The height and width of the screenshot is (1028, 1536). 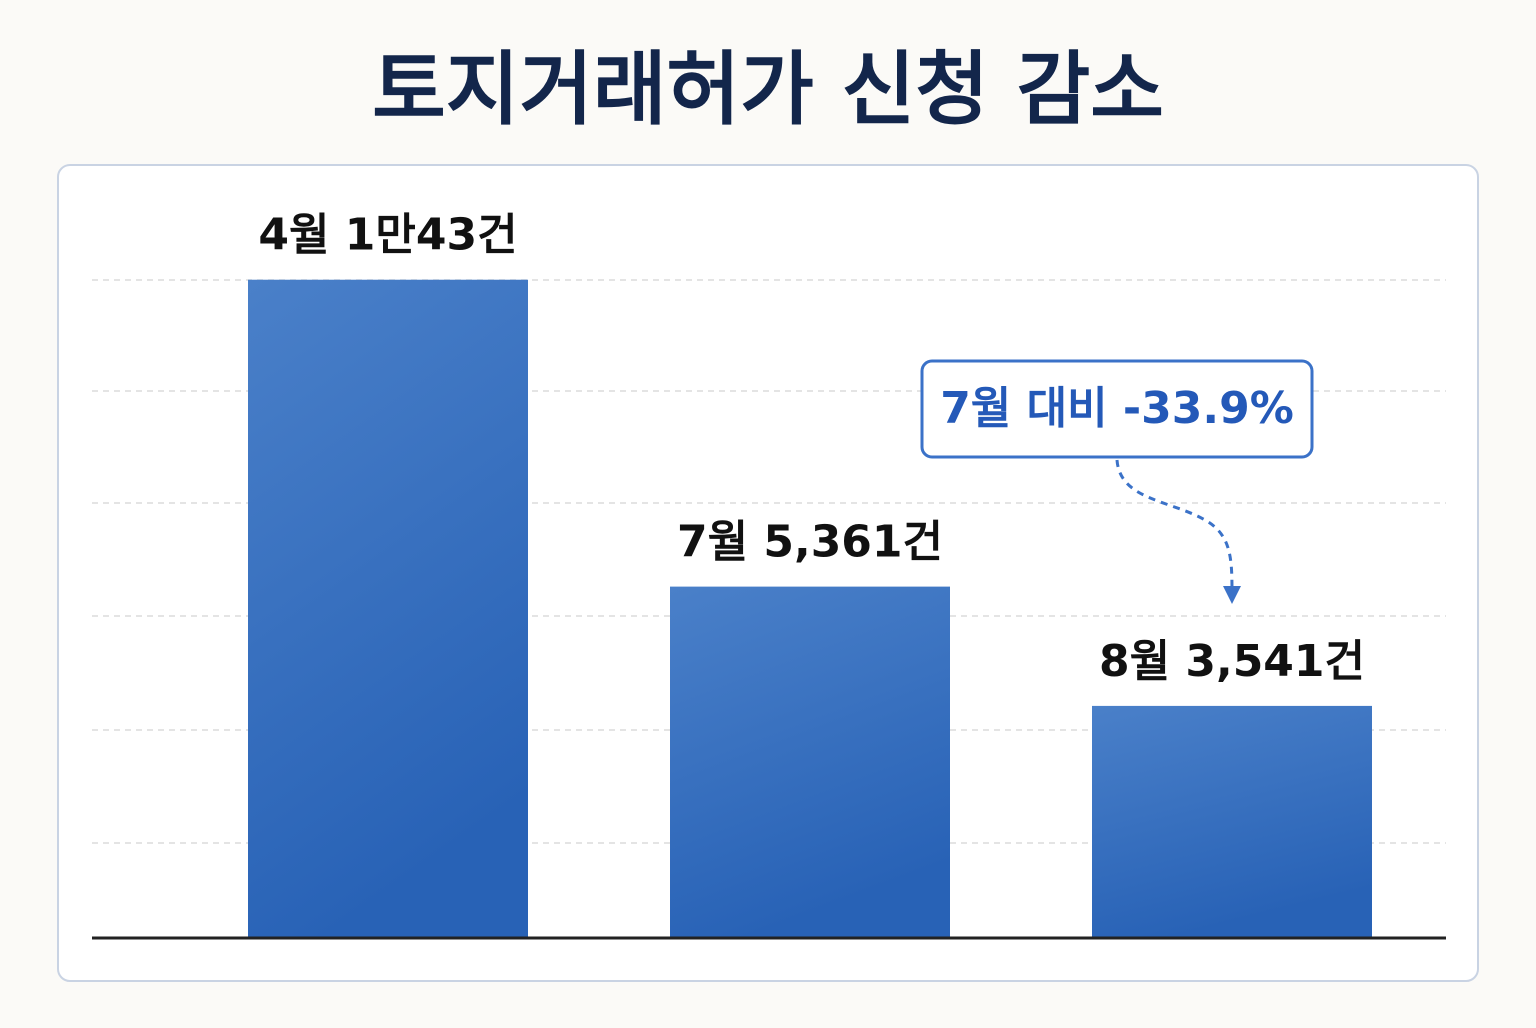 What do you see at coordinates (387, 235) in the screenshot?
I see `value-label: 4월 1만43건` at bounding box center [387, 235].